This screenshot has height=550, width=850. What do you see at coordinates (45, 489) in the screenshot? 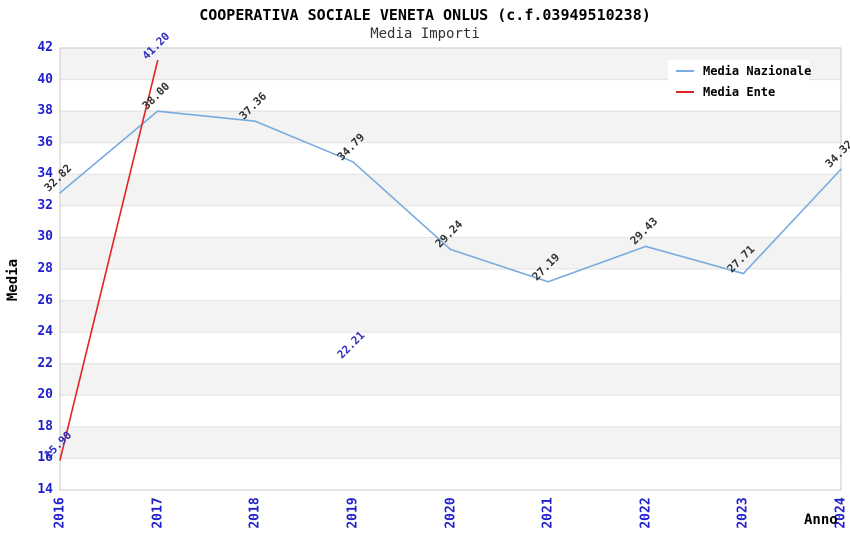
I see `y-tick-label: 14` at bounding box center [45, 489].